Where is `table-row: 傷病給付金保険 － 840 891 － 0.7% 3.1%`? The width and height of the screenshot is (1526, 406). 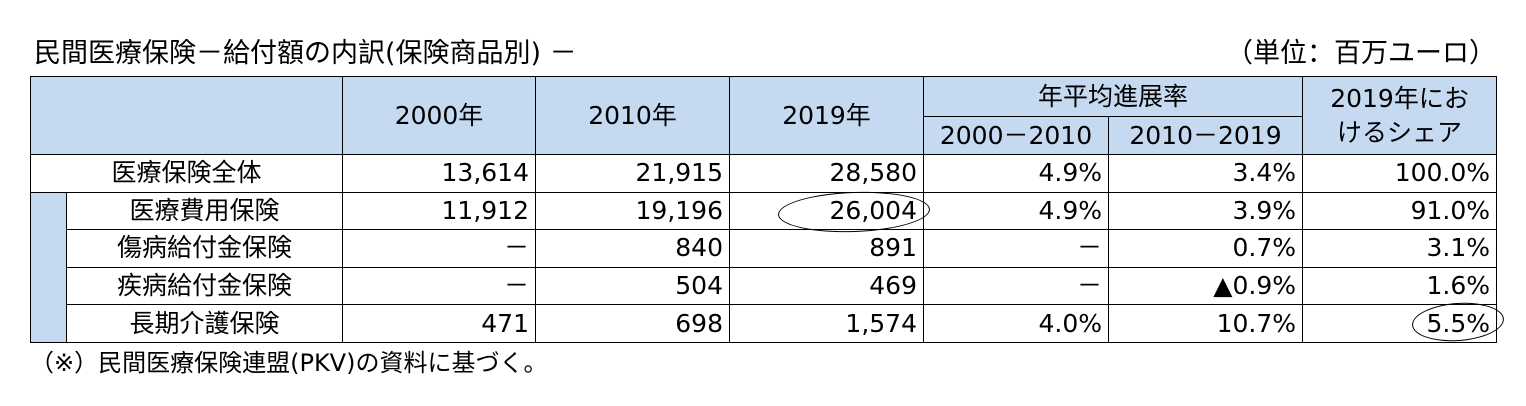
table-row: 傷病給付金保険 － 840 891 － 0.7% 3.1% is located at coordinates (764, 248).